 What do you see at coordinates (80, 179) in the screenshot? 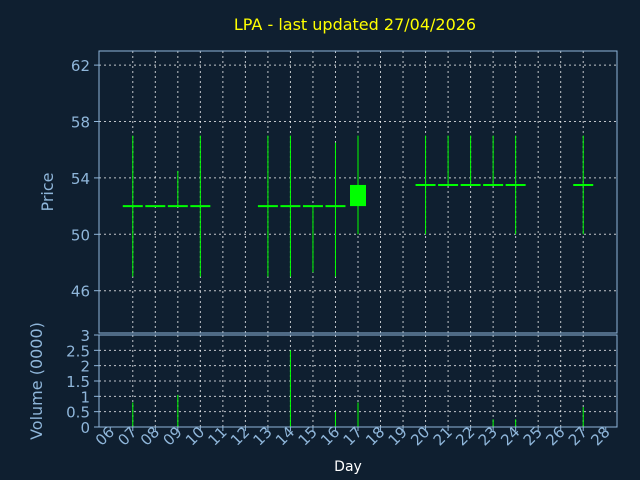
I see `price-tick-label: 54` at bounding box center [80, 179].